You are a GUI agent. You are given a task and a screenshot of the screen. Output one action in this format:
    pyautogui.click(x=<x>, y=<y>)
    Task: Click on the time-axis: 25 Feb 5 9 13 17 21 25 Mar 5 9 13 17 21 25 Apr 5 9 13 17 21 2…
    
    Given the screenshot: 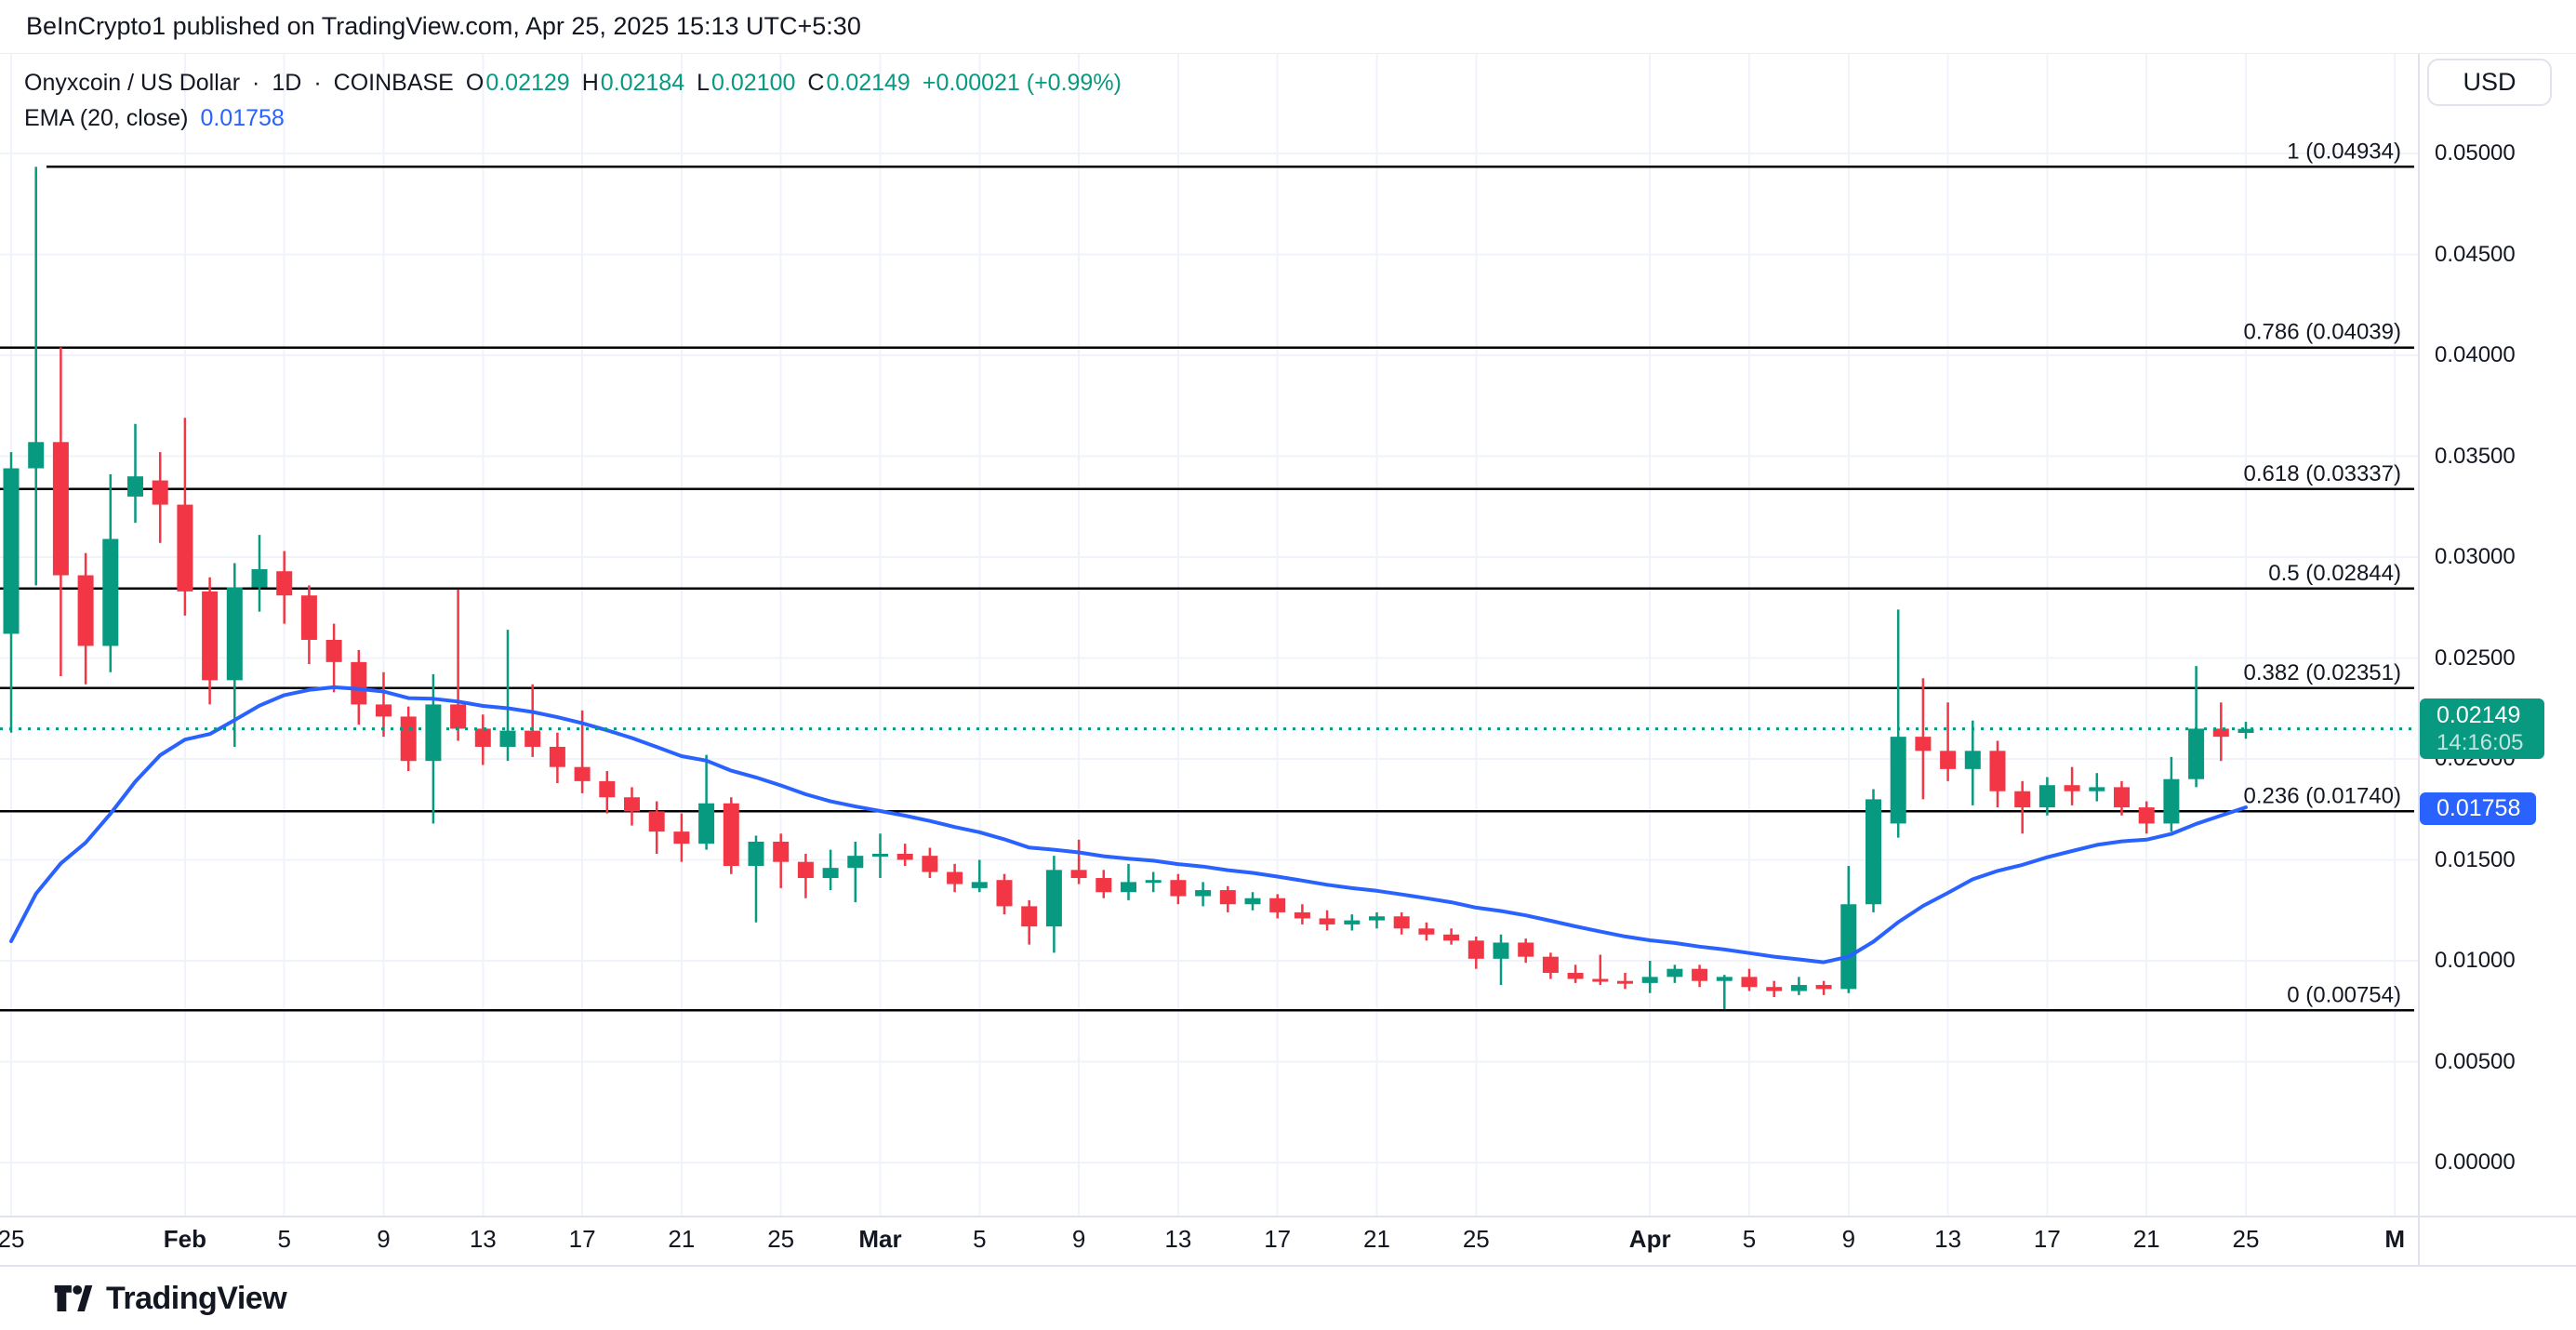 What is the action you would take?
    pyautogui.click(x=1209, y=1242)
    